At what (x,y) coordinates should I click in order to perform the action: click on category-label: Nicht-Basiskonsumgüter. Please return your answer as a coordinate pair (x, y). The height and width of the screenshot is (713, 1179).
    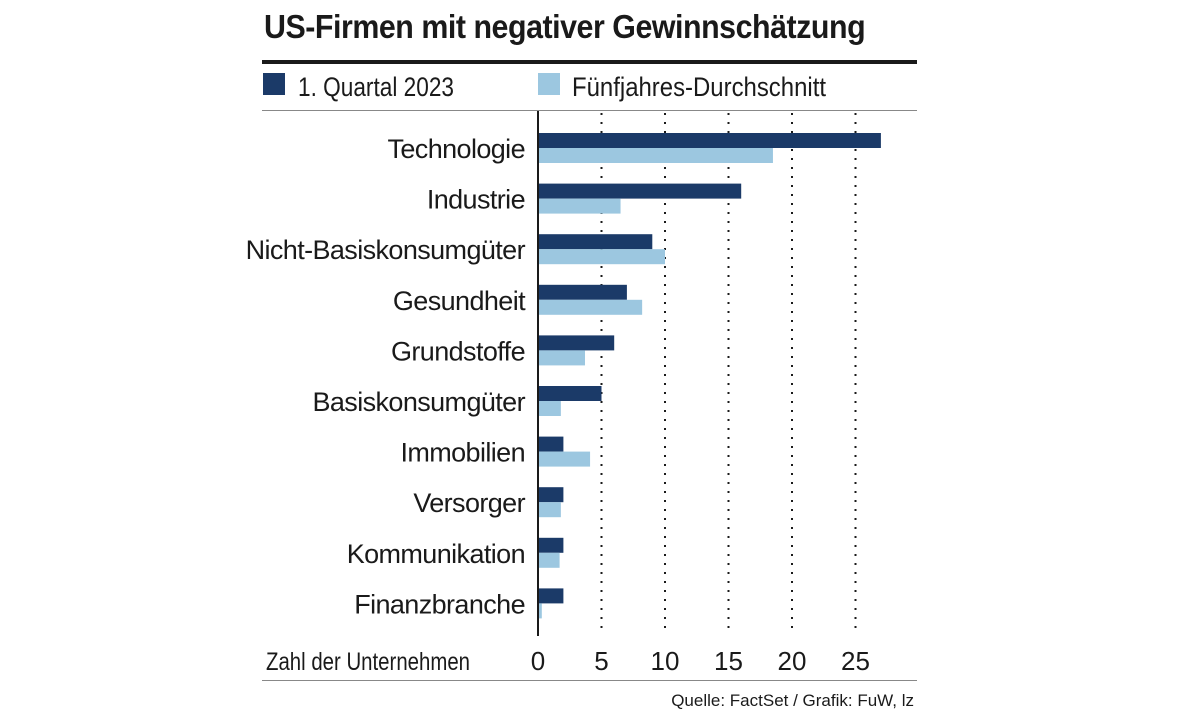
    Looking at the image, I should click on (386, 250).